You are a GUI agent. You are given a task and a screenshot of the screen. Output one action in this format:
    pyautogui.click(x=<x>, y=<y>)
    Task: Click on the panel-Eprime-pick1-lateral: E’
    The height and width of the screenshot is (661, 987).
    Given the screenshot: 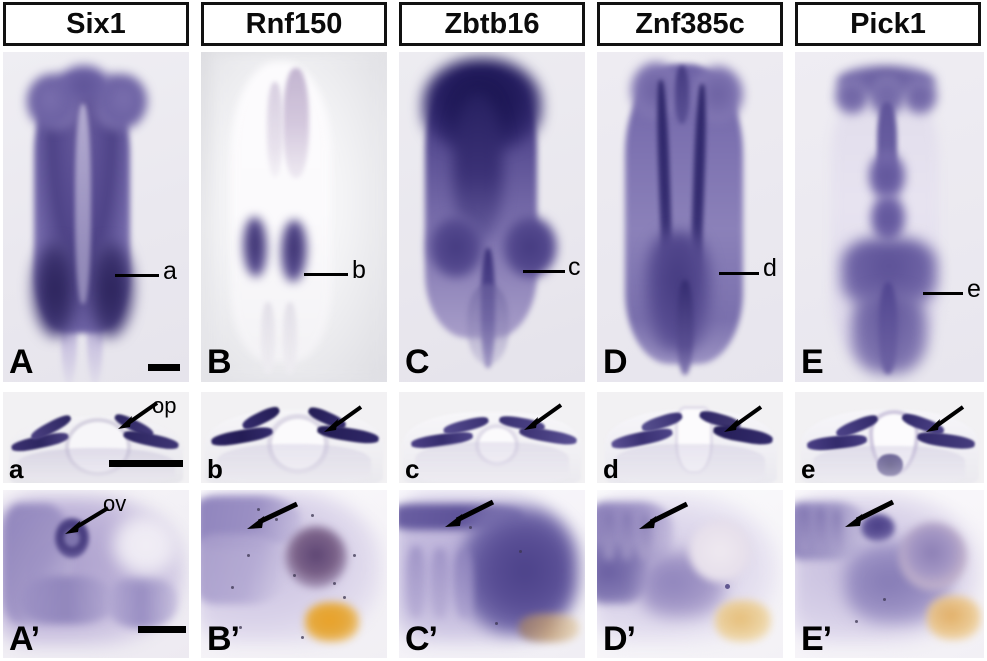 What is the action you would take?
    pyautogui.click(x=889, y=574)
    